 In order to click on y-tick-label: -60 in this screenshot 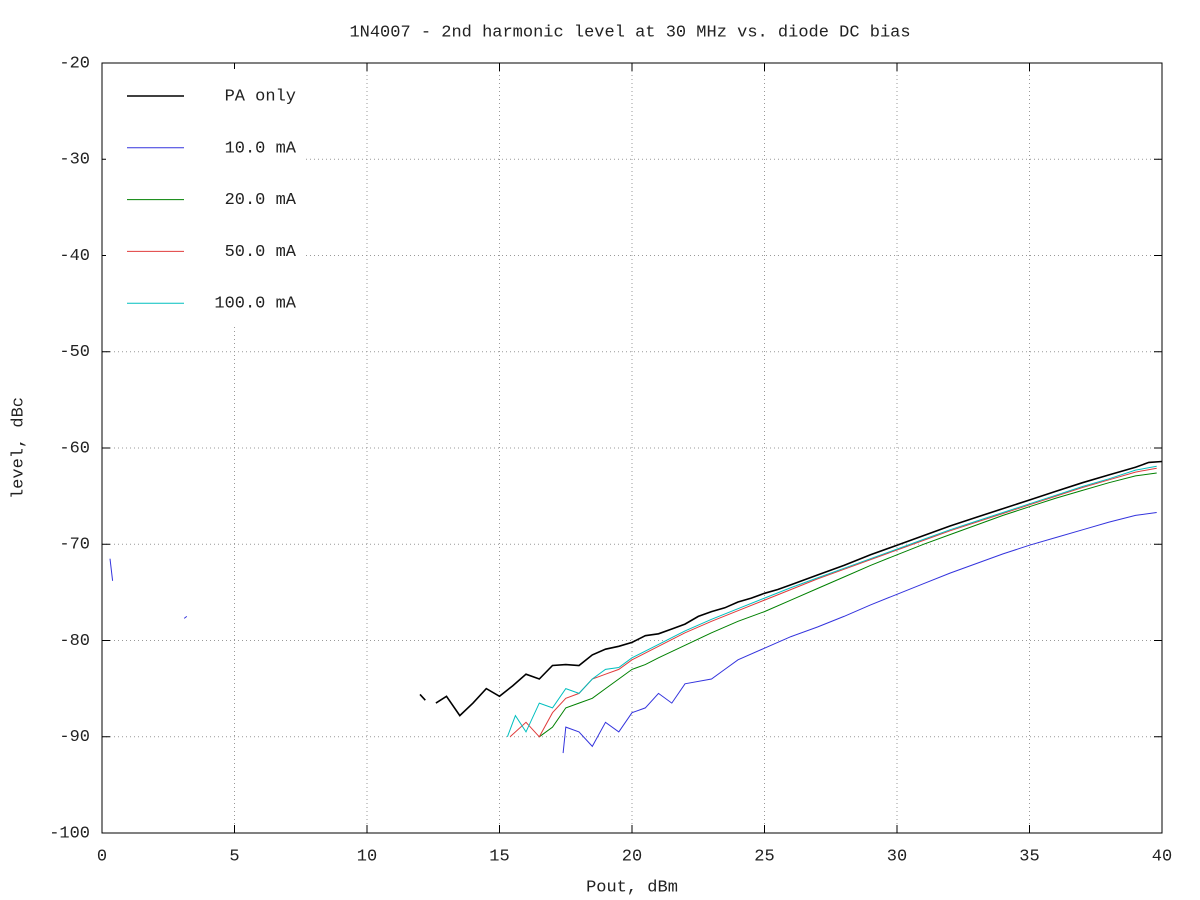, I will do `click(74, 448)`.